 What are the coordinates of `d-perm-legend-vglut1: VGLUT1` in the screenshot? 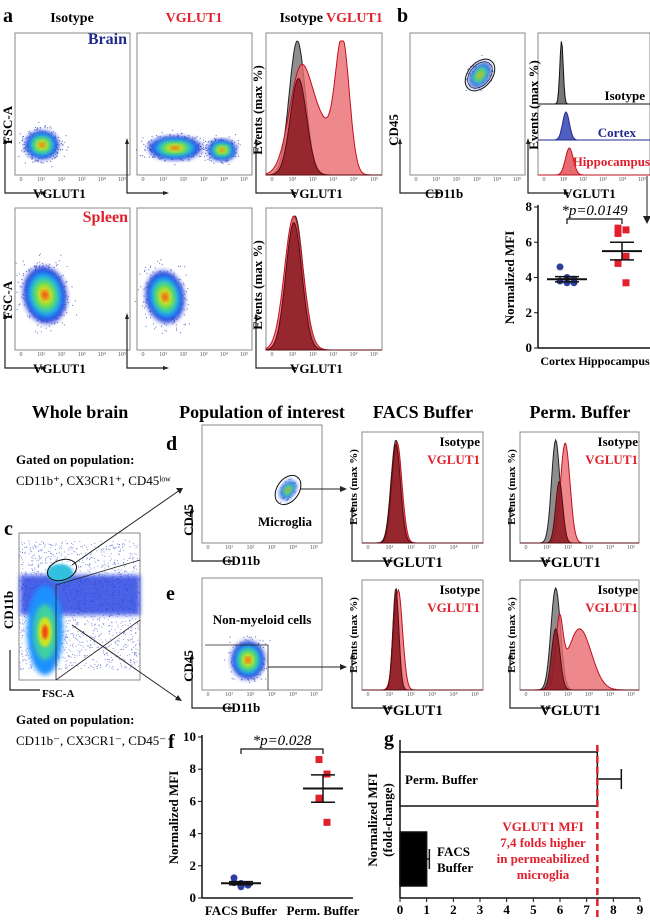 It's located at (611, 459).